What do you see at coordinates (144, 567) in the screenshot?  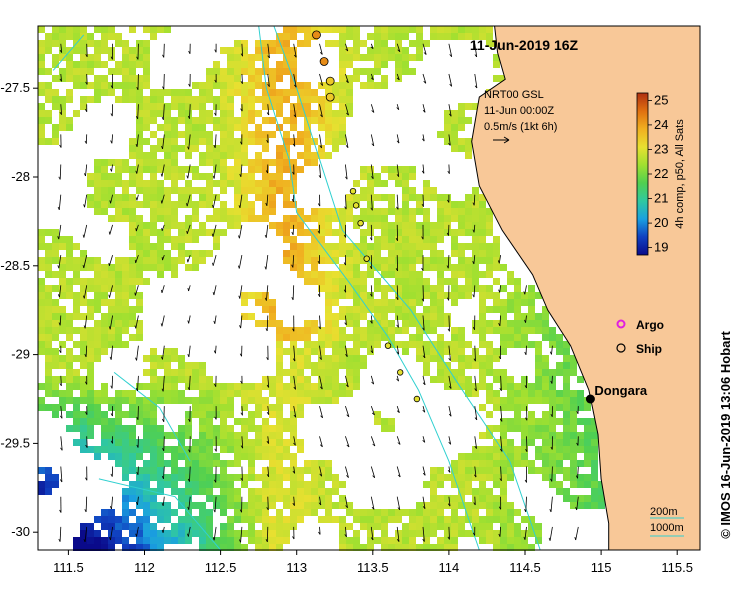 I see `x-tick-label: 112` at bounding box center [144, 567].